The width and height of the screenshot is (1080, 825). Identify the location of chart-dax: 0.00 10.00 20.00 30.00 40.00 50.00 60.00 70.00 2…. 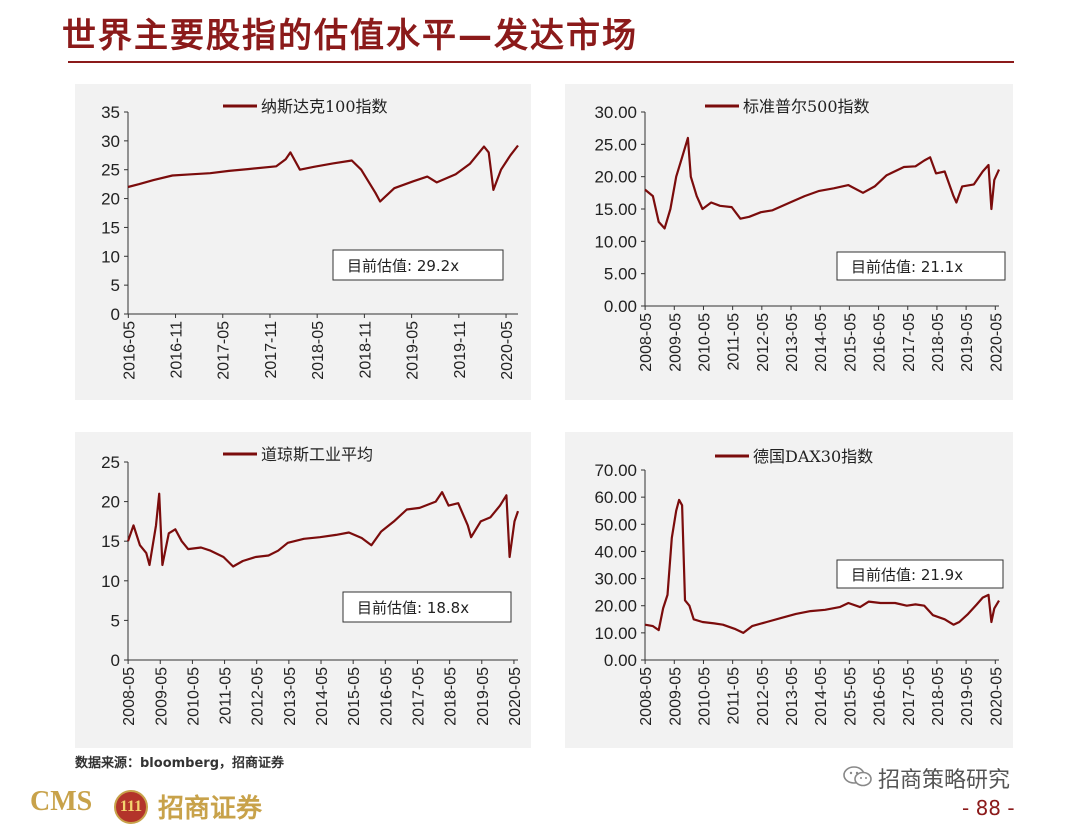
(799, 586).